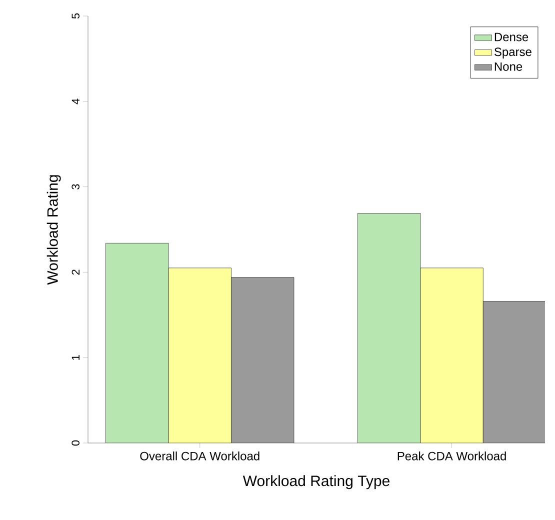 Image resolution: width=555 pixels, height=520 pixels. I want to click on y-axis-title: Workload Rating, so click(53, 230).